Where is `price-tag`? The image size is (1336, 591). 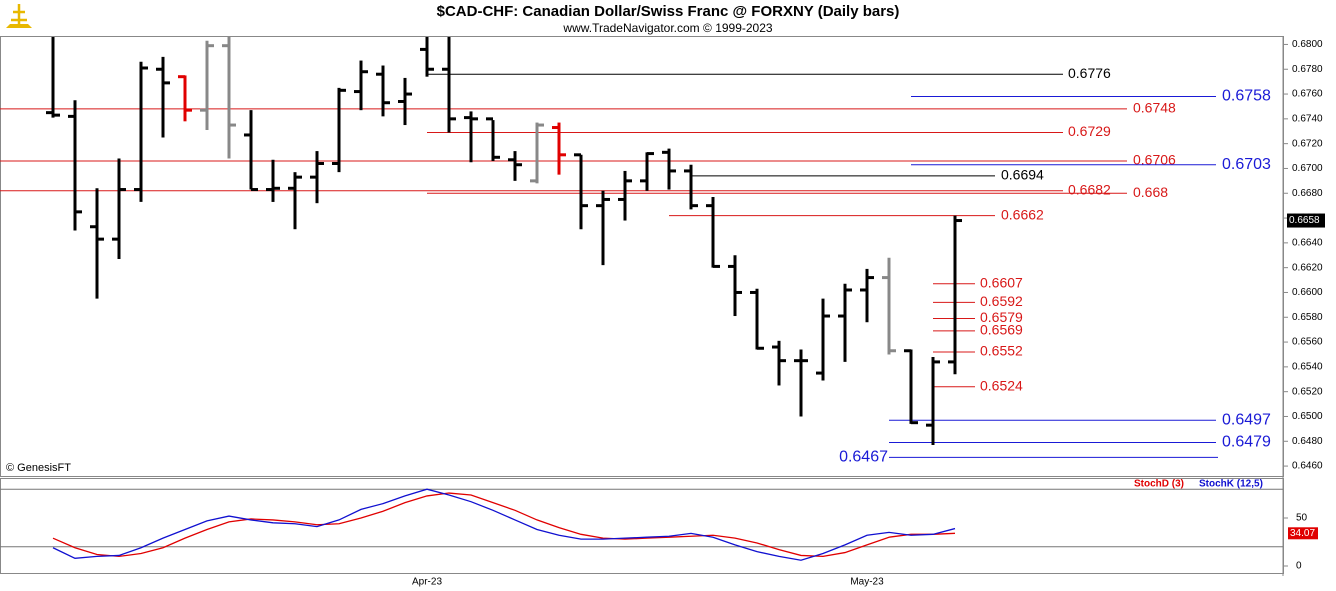 price-tag is located at coordinates (1306, 220).